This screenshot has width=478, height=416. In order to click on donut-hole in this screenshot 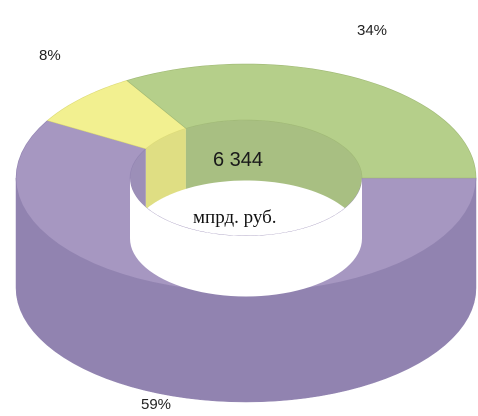, I will do `click(246, 237)`.